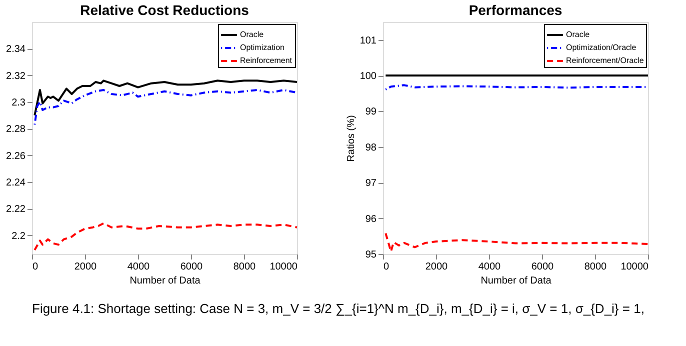  I want to click on y-tick-label: 101, so click(368, 40).